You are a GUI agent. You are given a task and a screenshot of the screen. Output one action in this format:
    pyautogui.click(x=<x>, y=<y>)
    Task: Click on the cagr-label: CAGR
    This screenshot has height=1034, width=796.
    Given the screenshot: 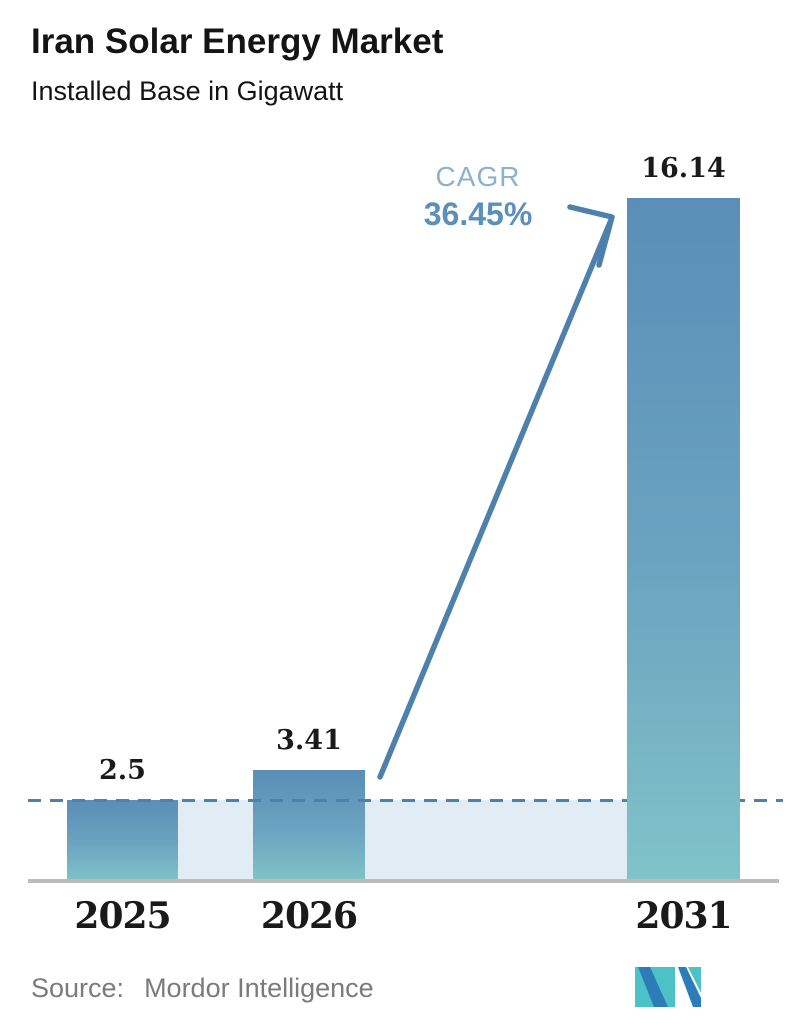 What is the action you would take?
    pyautogui.click(x=478, y=176)
    